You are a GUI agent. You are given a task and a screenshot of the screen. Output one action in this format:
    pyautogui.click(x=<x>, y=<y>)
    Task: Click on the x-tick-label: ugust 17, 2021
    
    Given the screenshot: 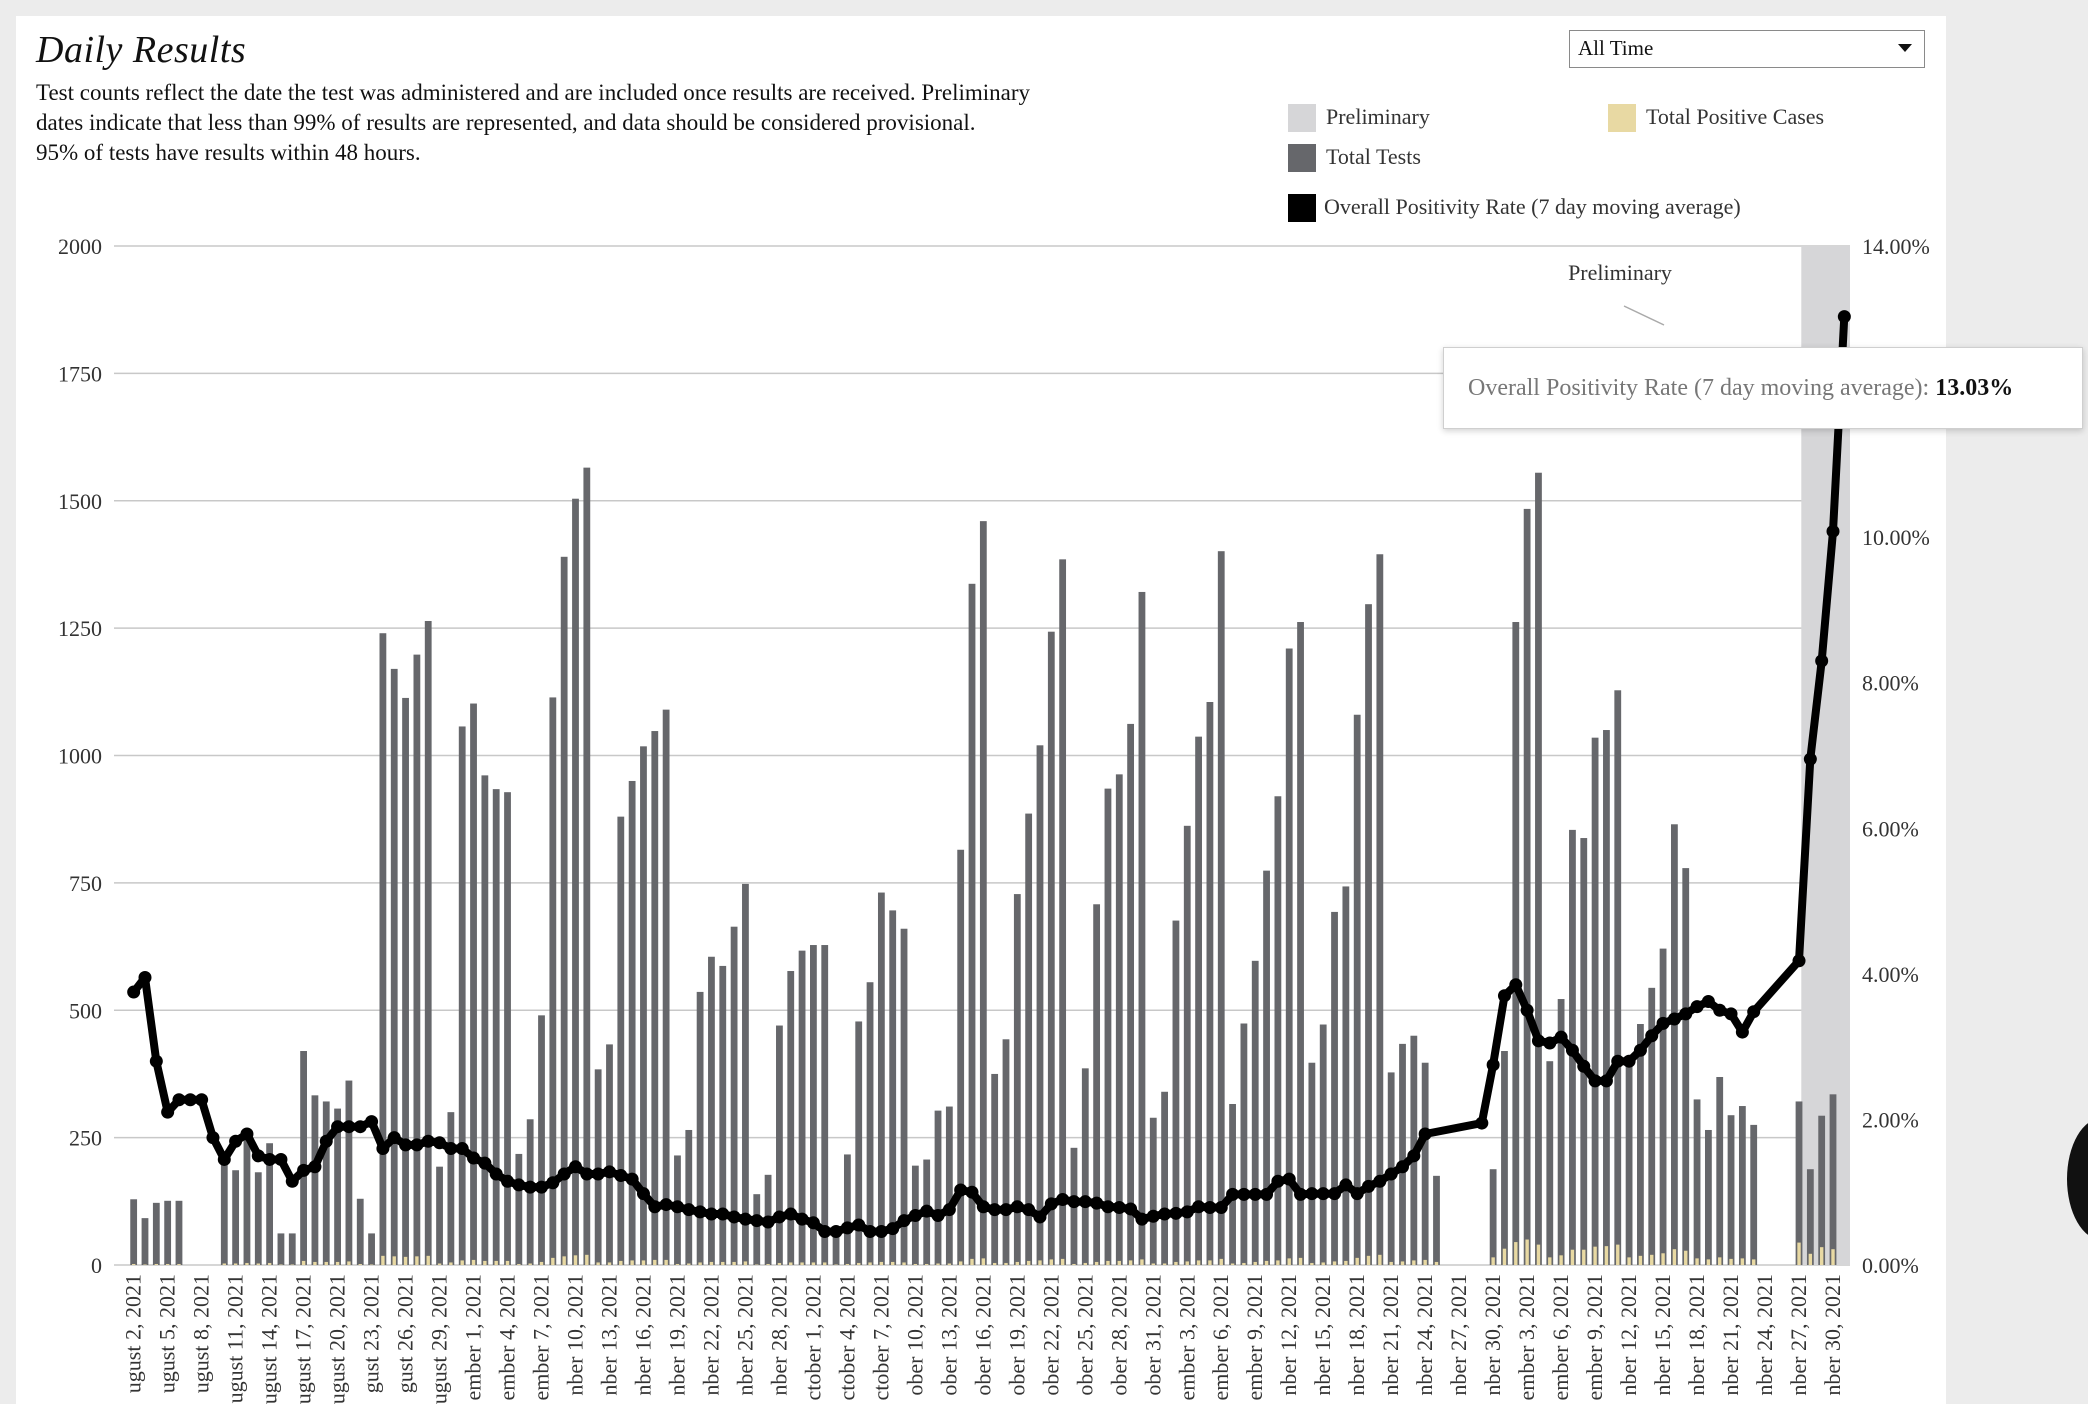 What is the action you would take?
    pyautogui.click(x=303, y=1339)
    